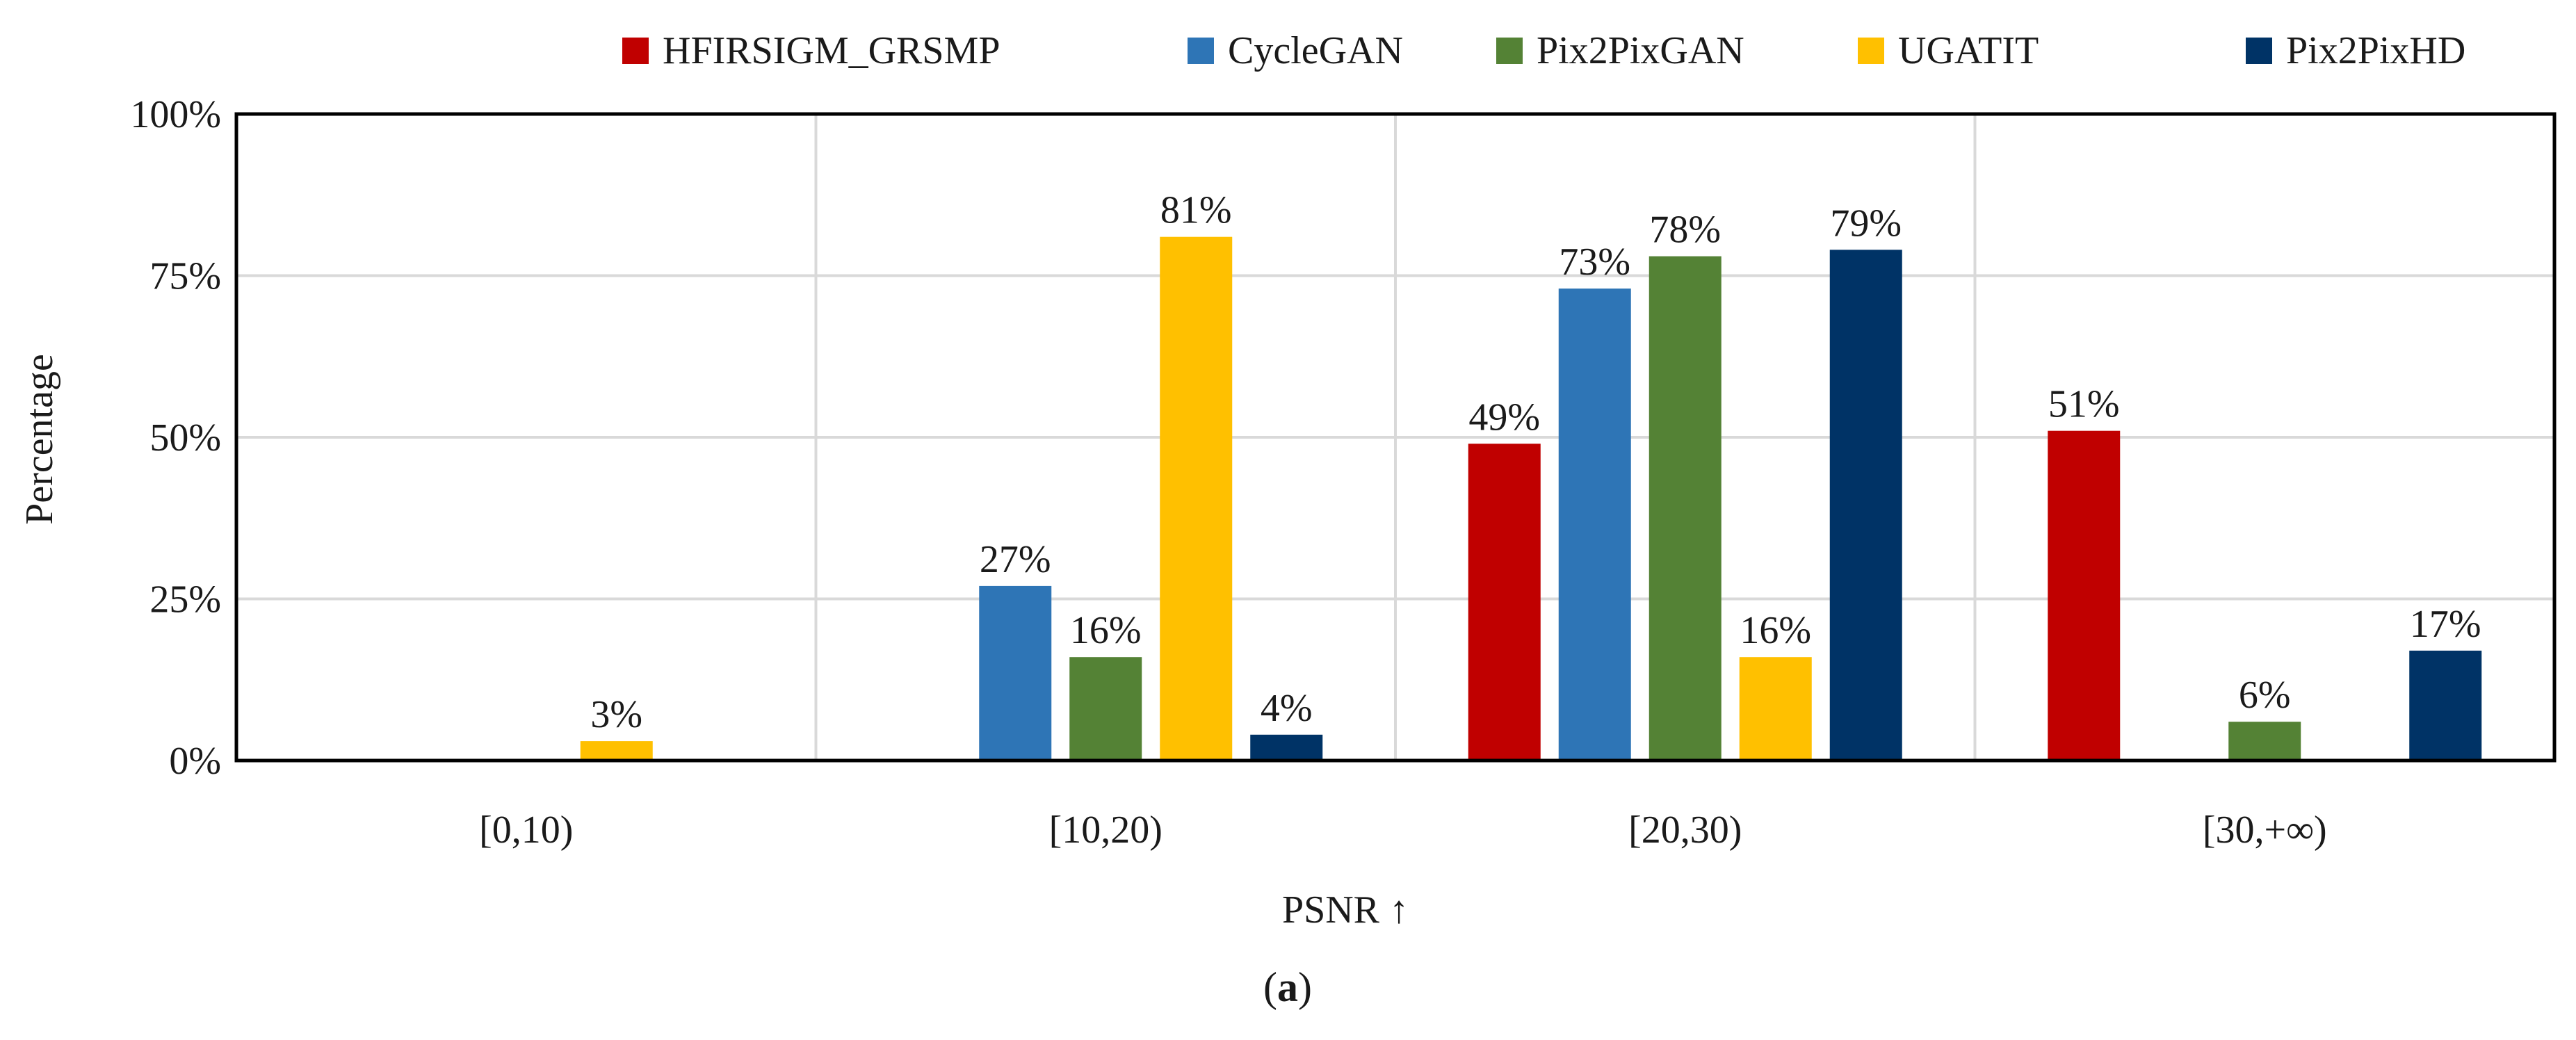 This screenshot has width=2576, height=1040. I want to click on data-label: 17%, so click(2445, 624).